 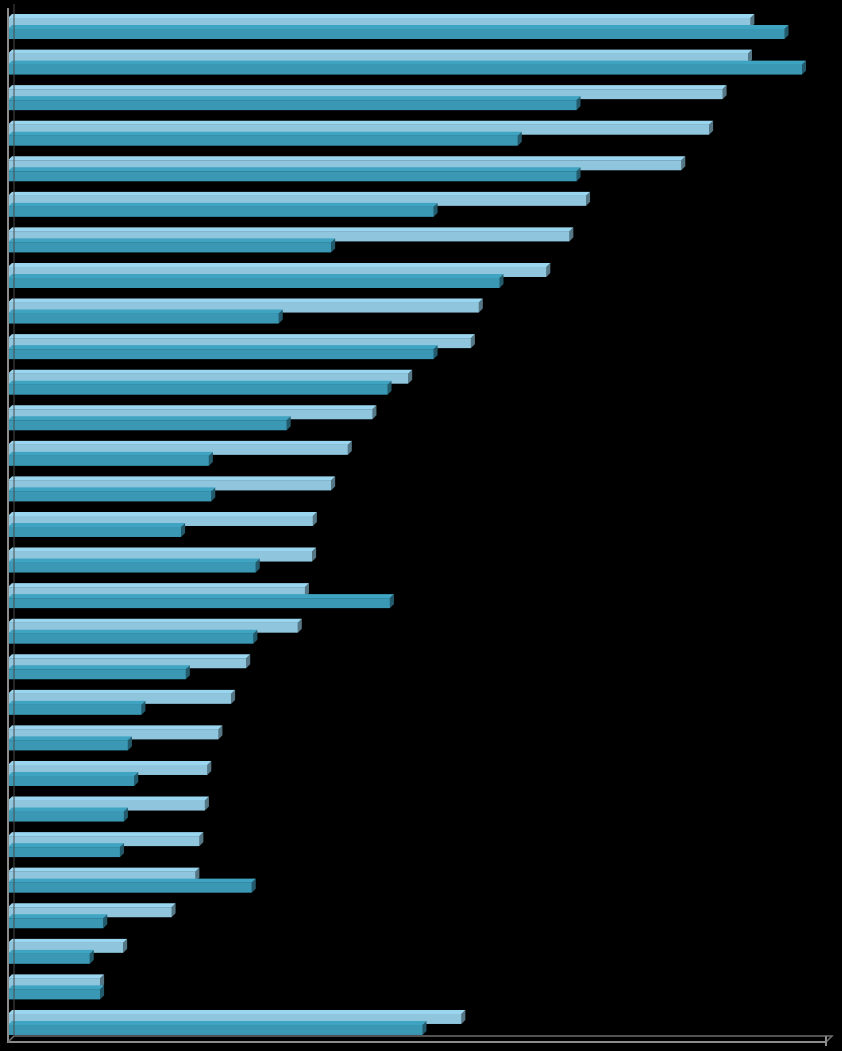 I want to click on floor-edge, so click(x=420, y=1039).